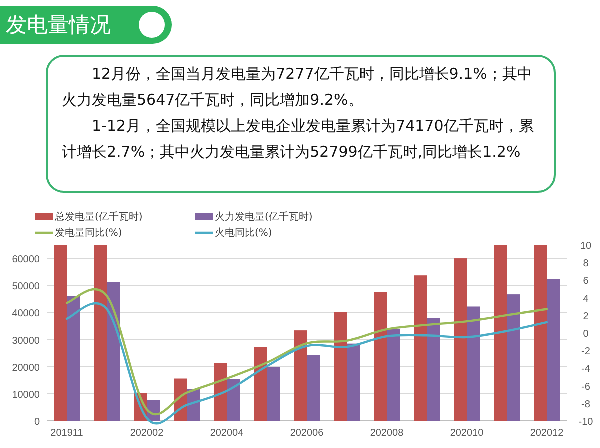  I want to click on y2-tick-label: -10, so click(586, 422).